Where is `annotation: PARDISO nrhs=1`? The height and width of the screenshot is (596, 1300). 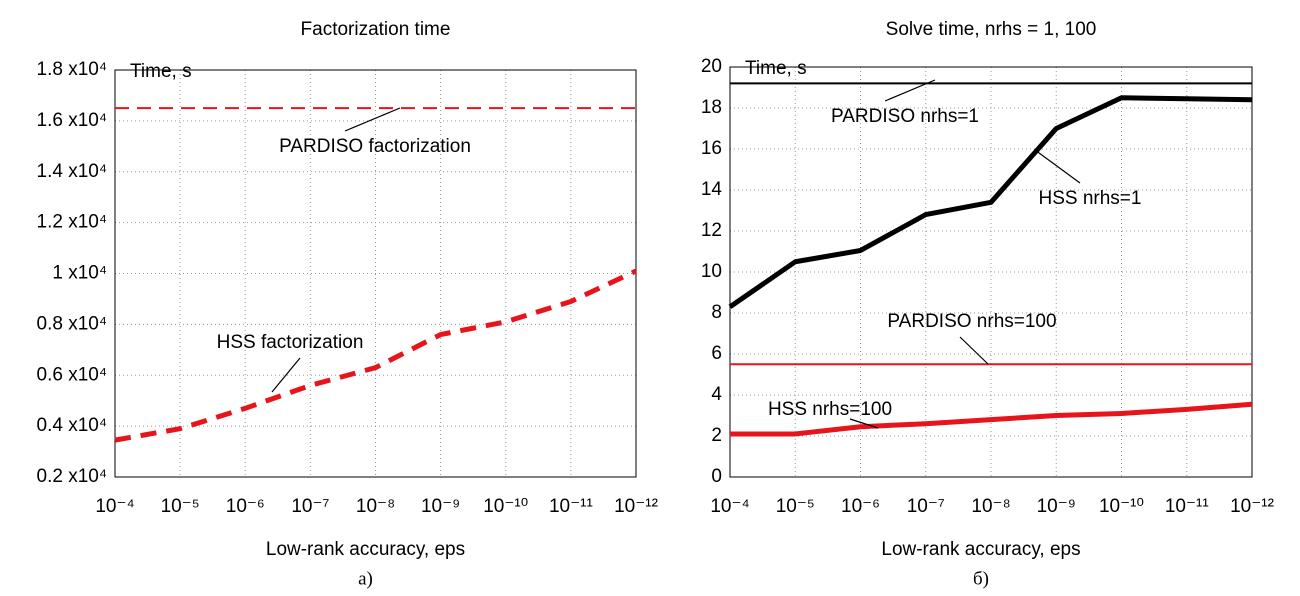
annotation: PARDISO nrhs=1 is located at coordinates (905, 116).